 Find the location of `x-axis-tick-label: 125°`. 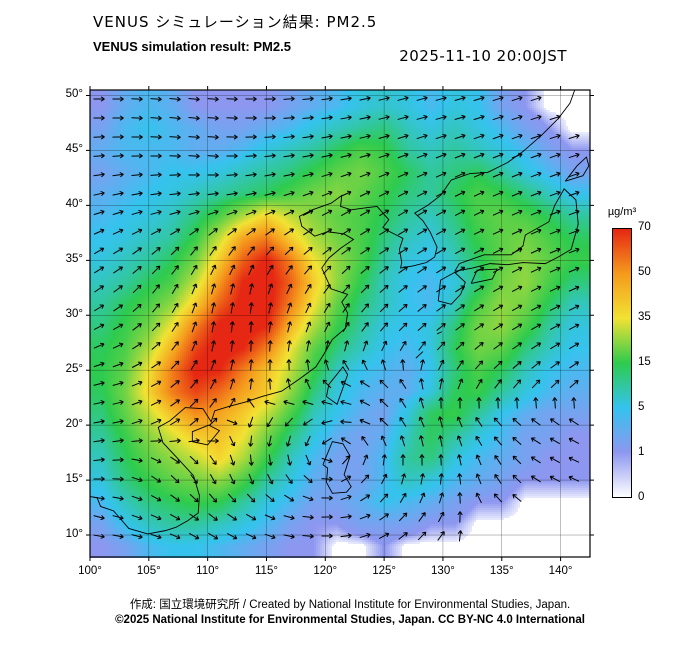

x-axis-tick-label: 125° is located at coordinates (384, 571).